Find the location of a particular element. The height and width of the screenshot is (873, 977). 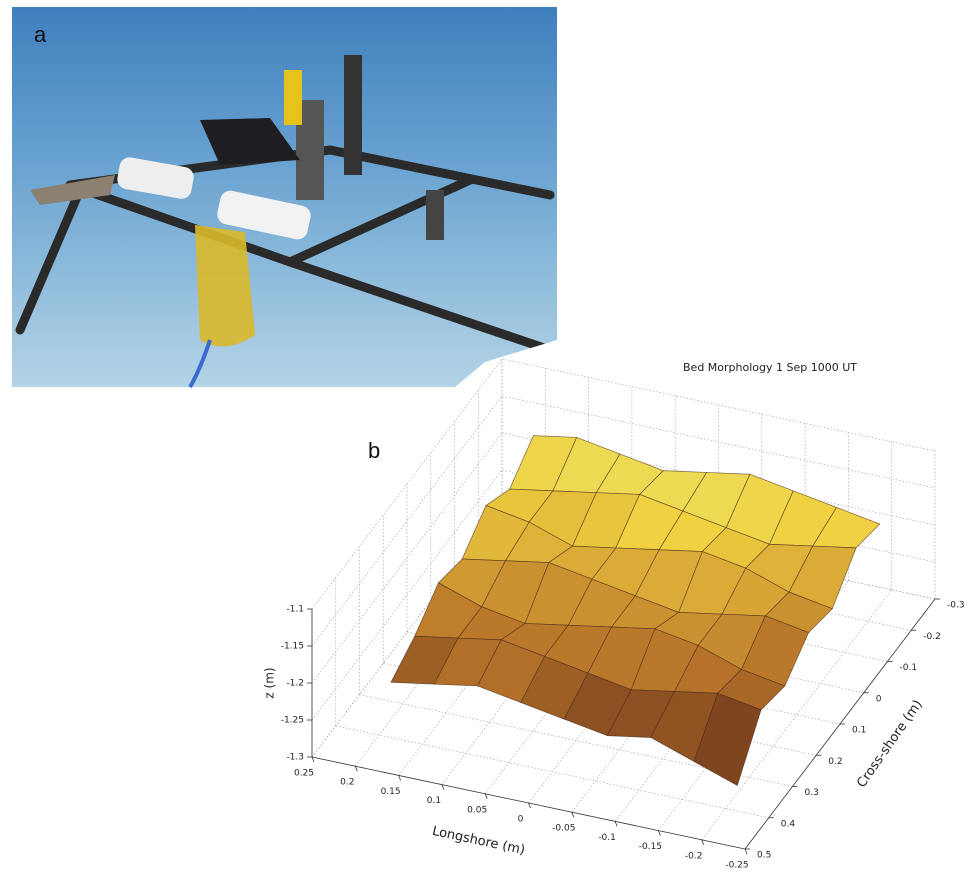

z-tick-label: -1.1 is located at coordinates (295, 610).